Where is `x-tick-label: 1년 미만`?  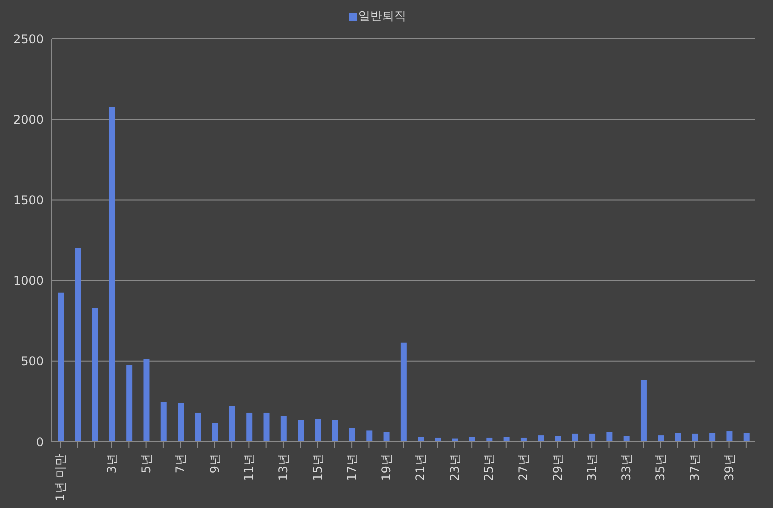 x-tick-label: 1년 미만 is located at coordinates (61, 478).